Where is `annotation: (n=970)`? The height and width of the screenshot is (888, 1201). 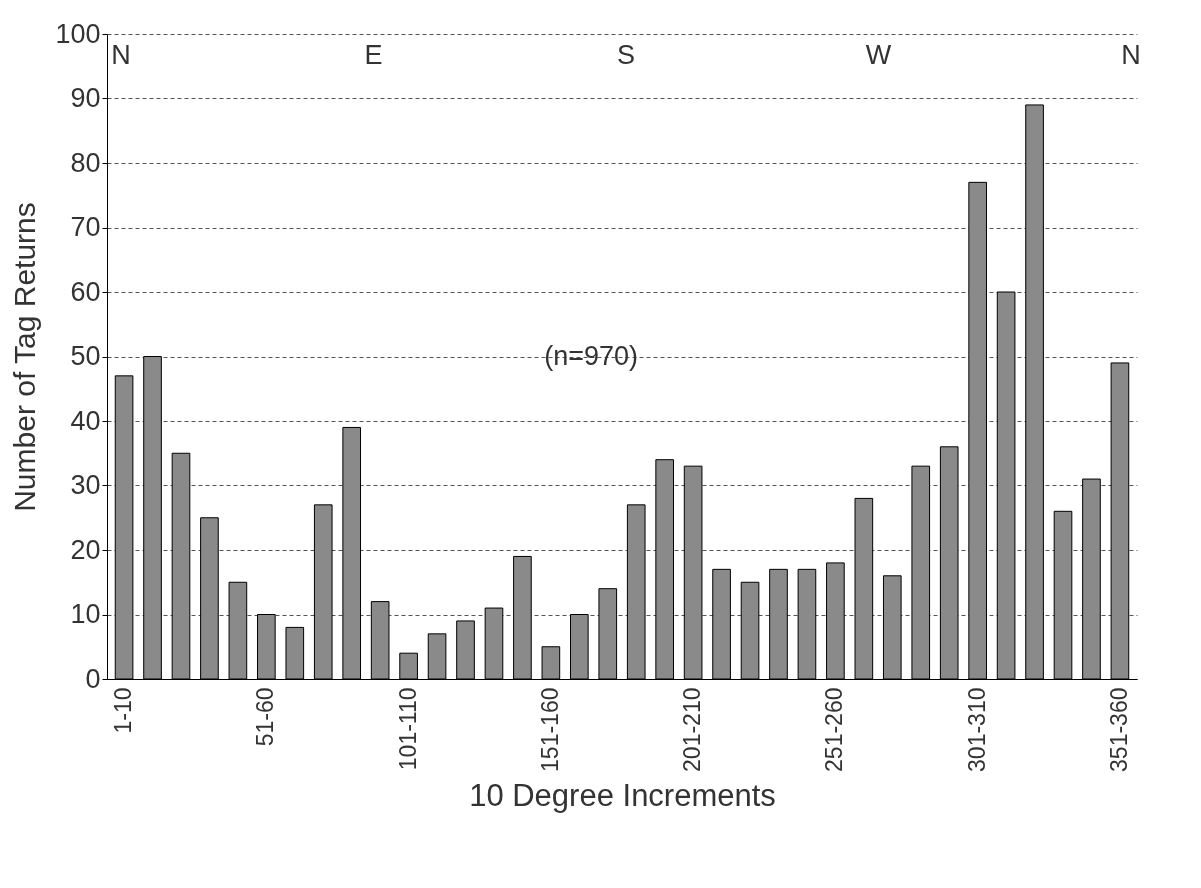
annotation: (n=970) is located at coordinates (591, 355).